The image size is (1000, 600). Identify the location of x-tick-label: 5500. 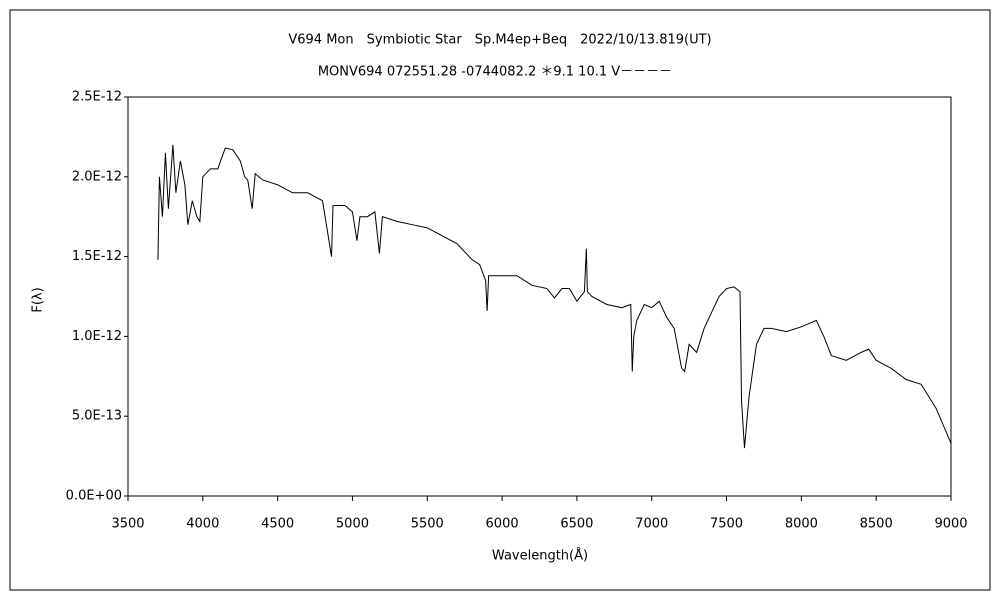
(427, 524).